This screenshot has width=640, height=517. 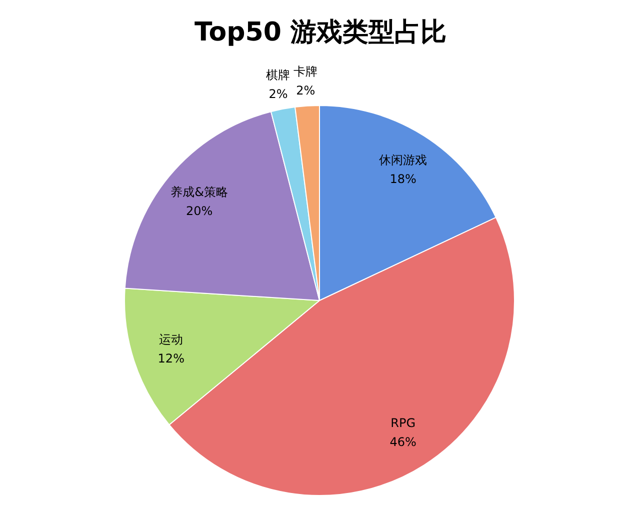 What do you see at coordinates (199, 211) in the screenshot?
I see `data-label: 20%` at bounding box center [199, 211].